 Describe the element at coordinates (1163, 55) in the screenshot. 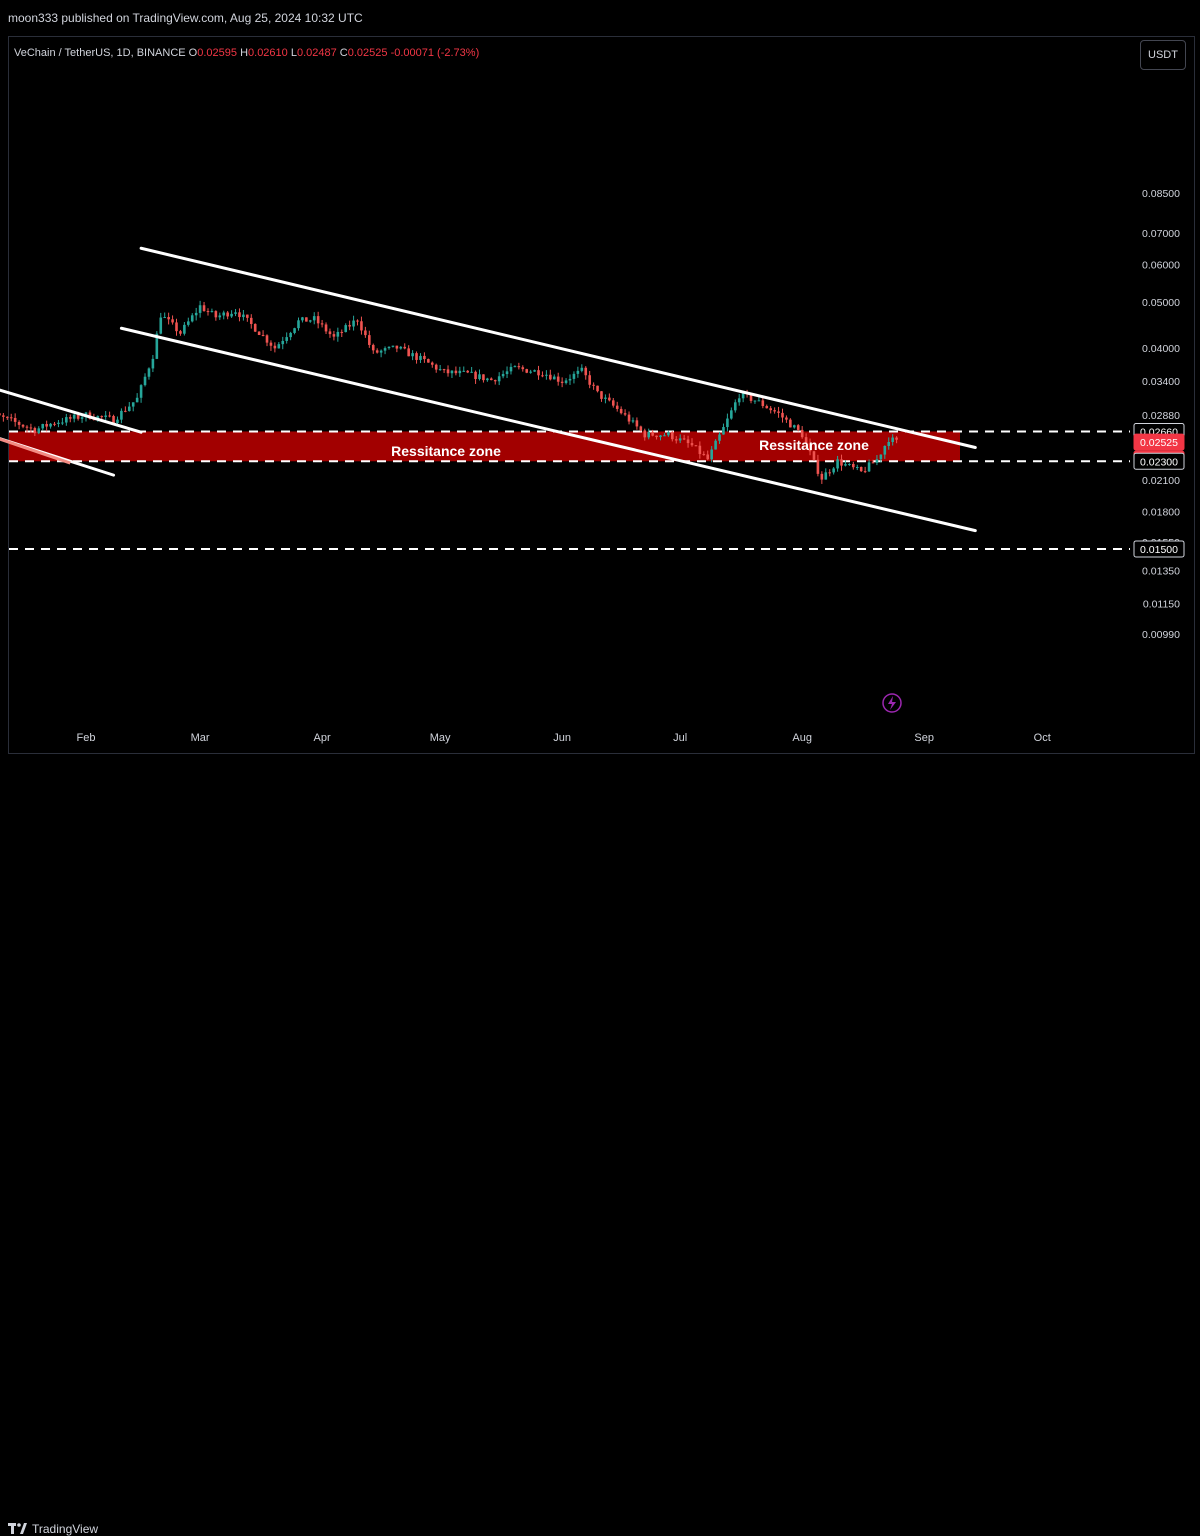

I see `currency-button: USDT` at that location.